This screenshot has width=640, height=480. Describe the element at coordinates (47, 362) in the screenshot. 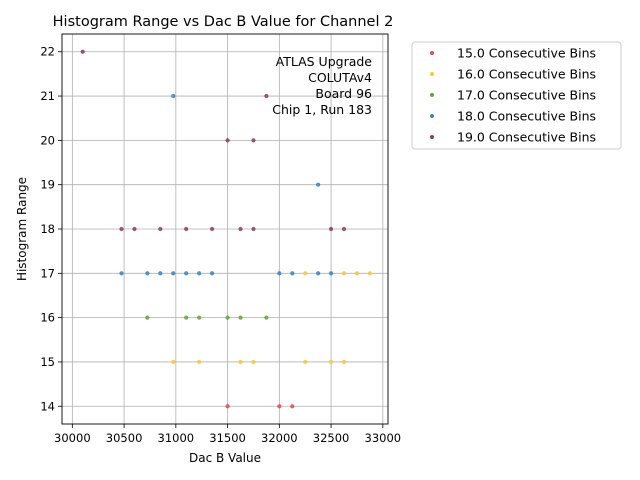

I see `y-tick-label: 15` at that location.